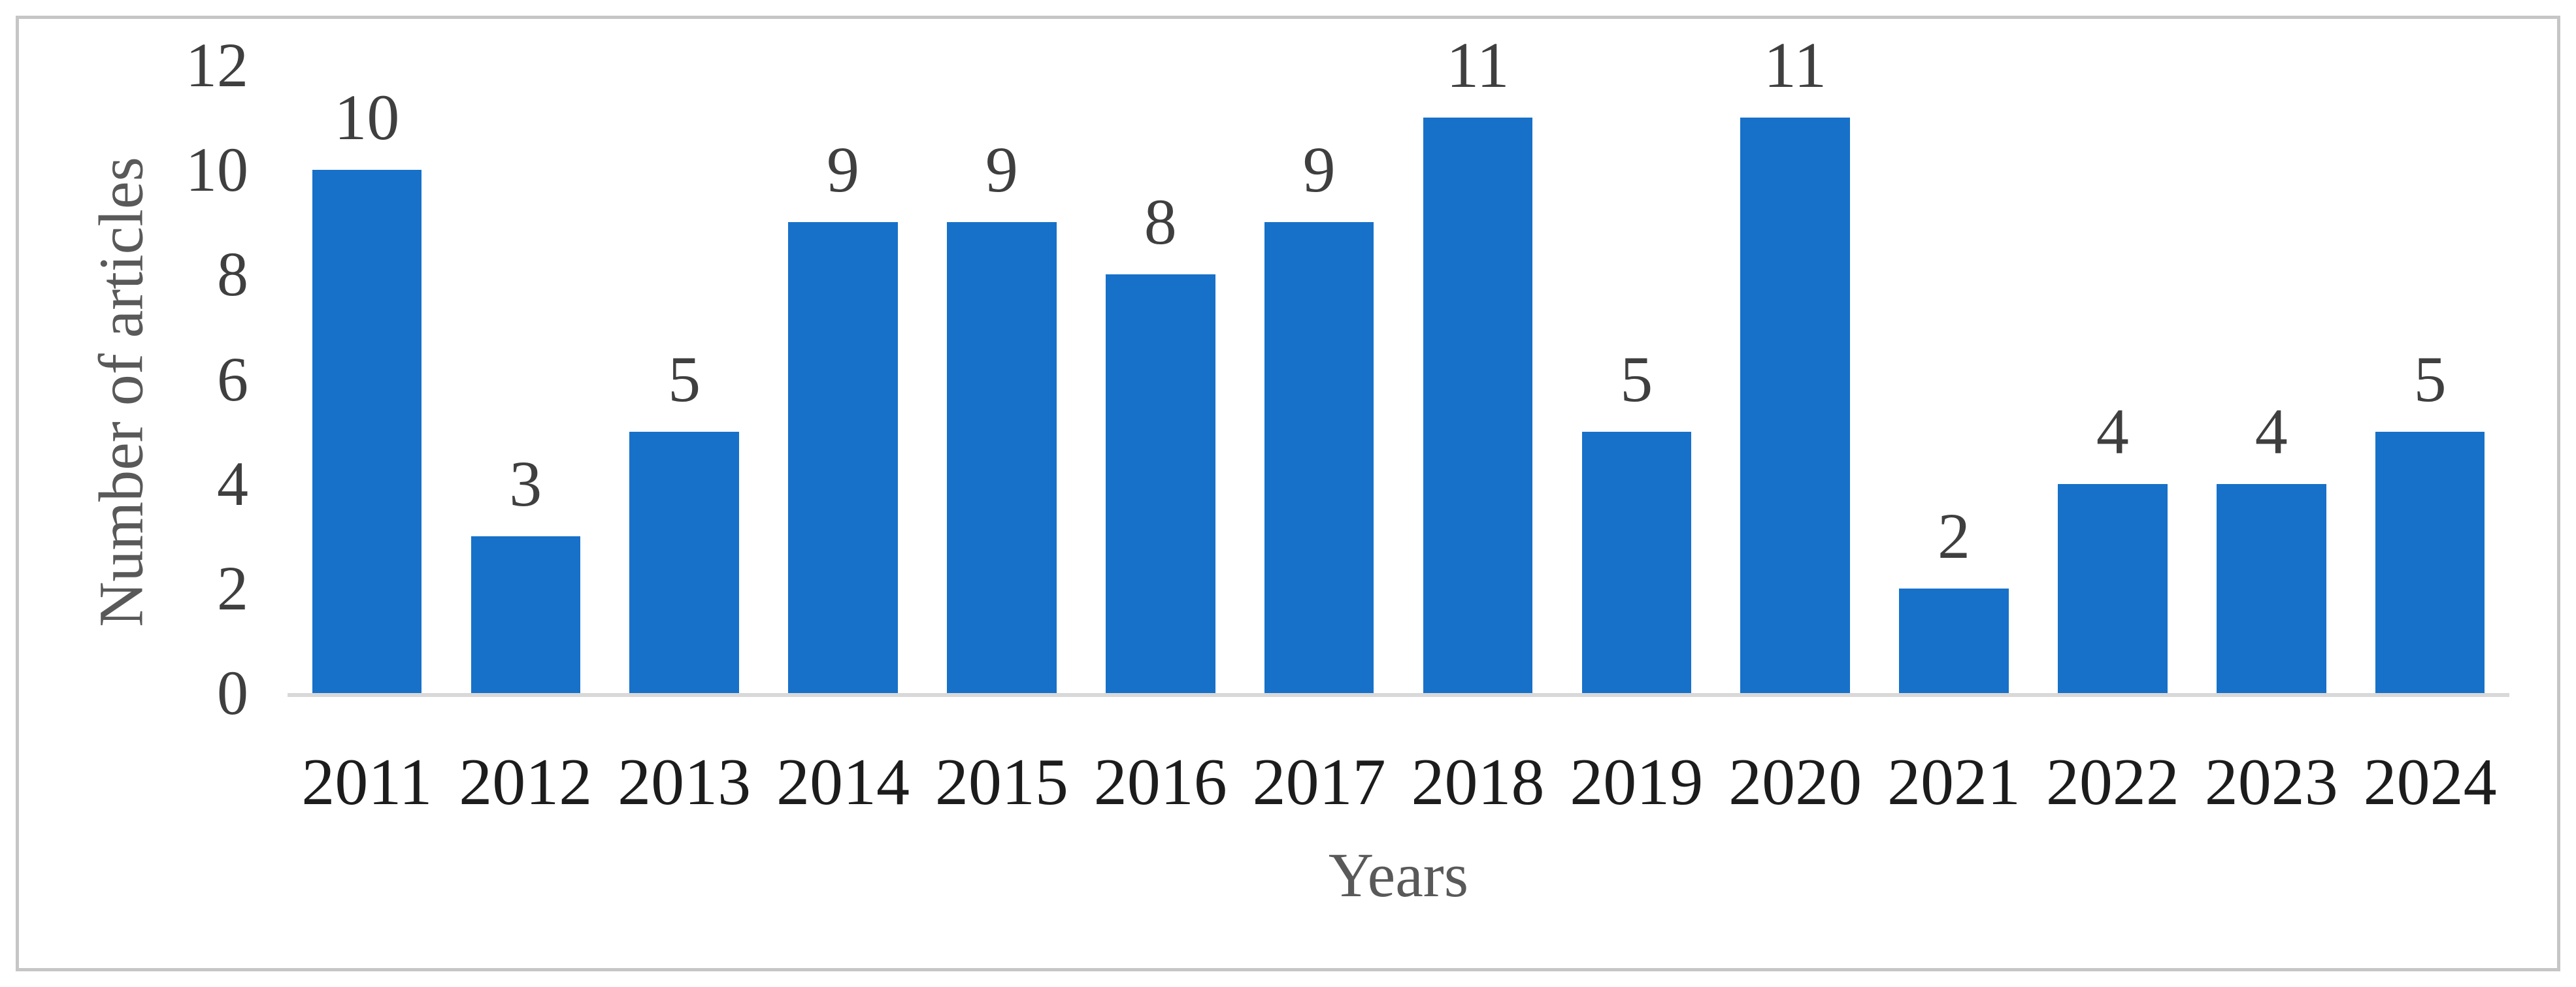  Describe the element at coordinates (2271, 379) in the screenshot. I see `bar-slot-2023: 4` at that location.